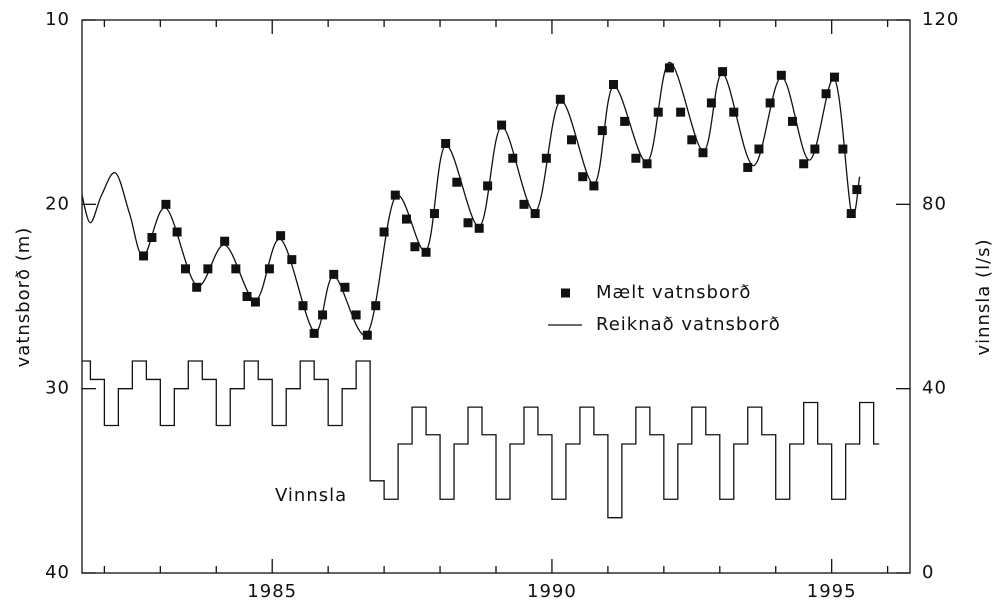 This screenshot has width=1003, height=606. Describe the element at coordinates (940, 19) in the screenshot. I see `y2-tick-label: 120` at that location.